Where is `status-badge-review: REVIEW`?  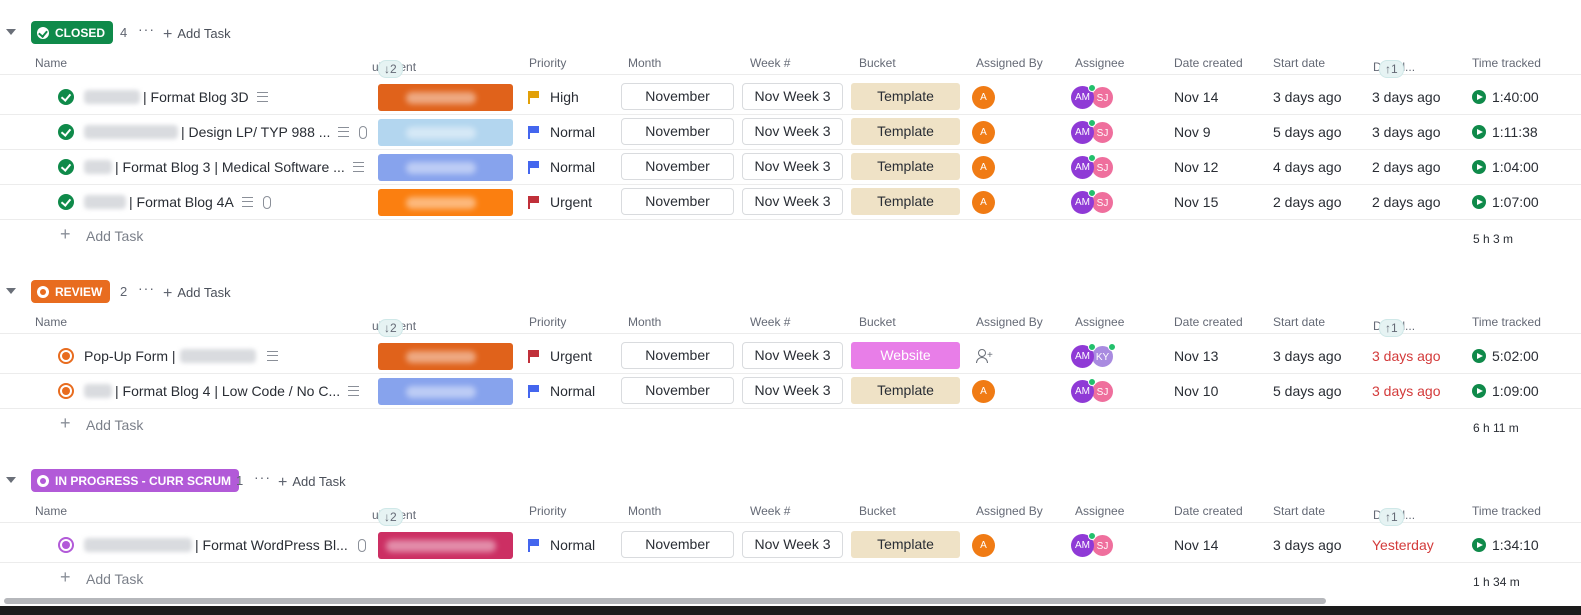 status-badge-review: REVIEW is located at coordinates (71, 291).